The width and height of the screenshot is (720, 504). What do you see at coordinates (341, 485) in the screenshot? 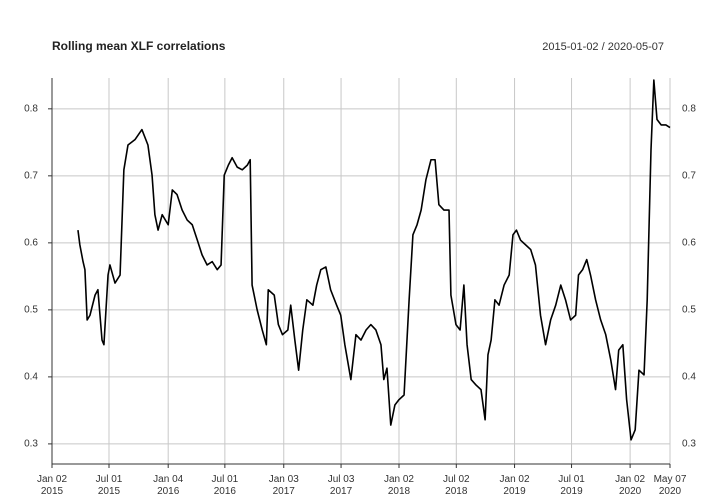
I see `x-tick-label: Jul 03 2017` at bounding box center [341, 485].